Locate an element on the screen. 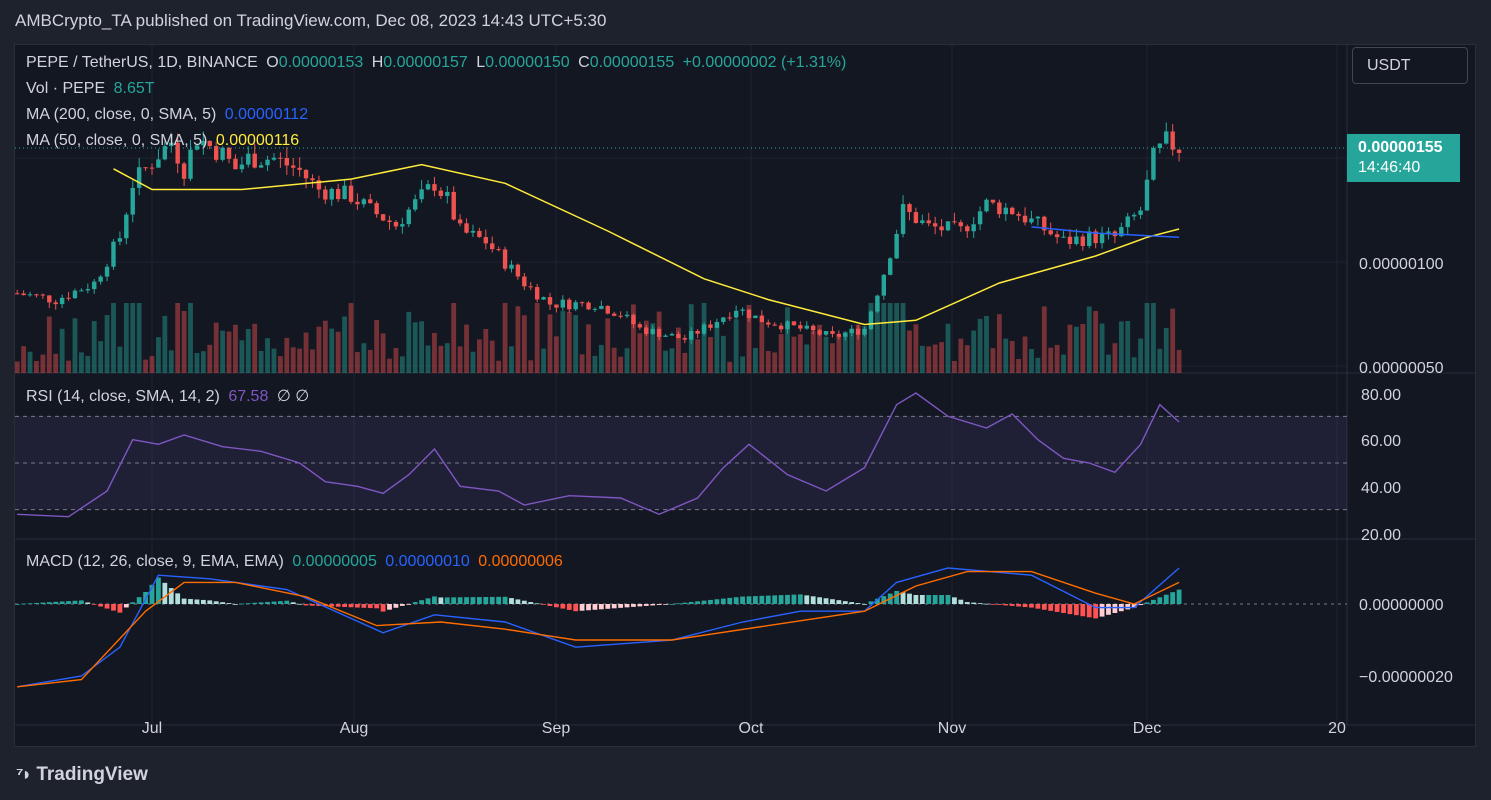  last-price-value: 0.00000155 is located at coordinates (1400, 147).